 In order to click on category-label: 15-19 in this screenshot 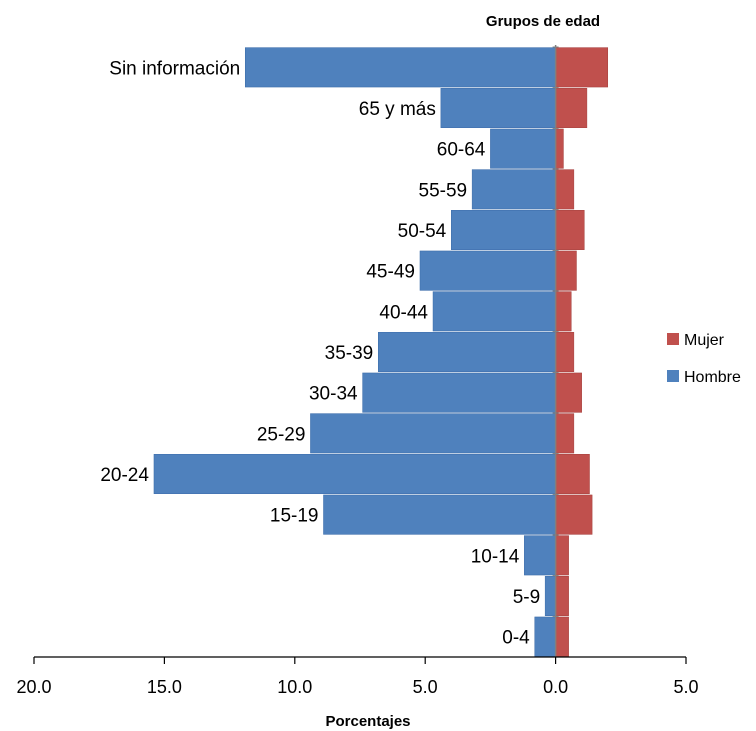, I will do `click(294, 516)`.